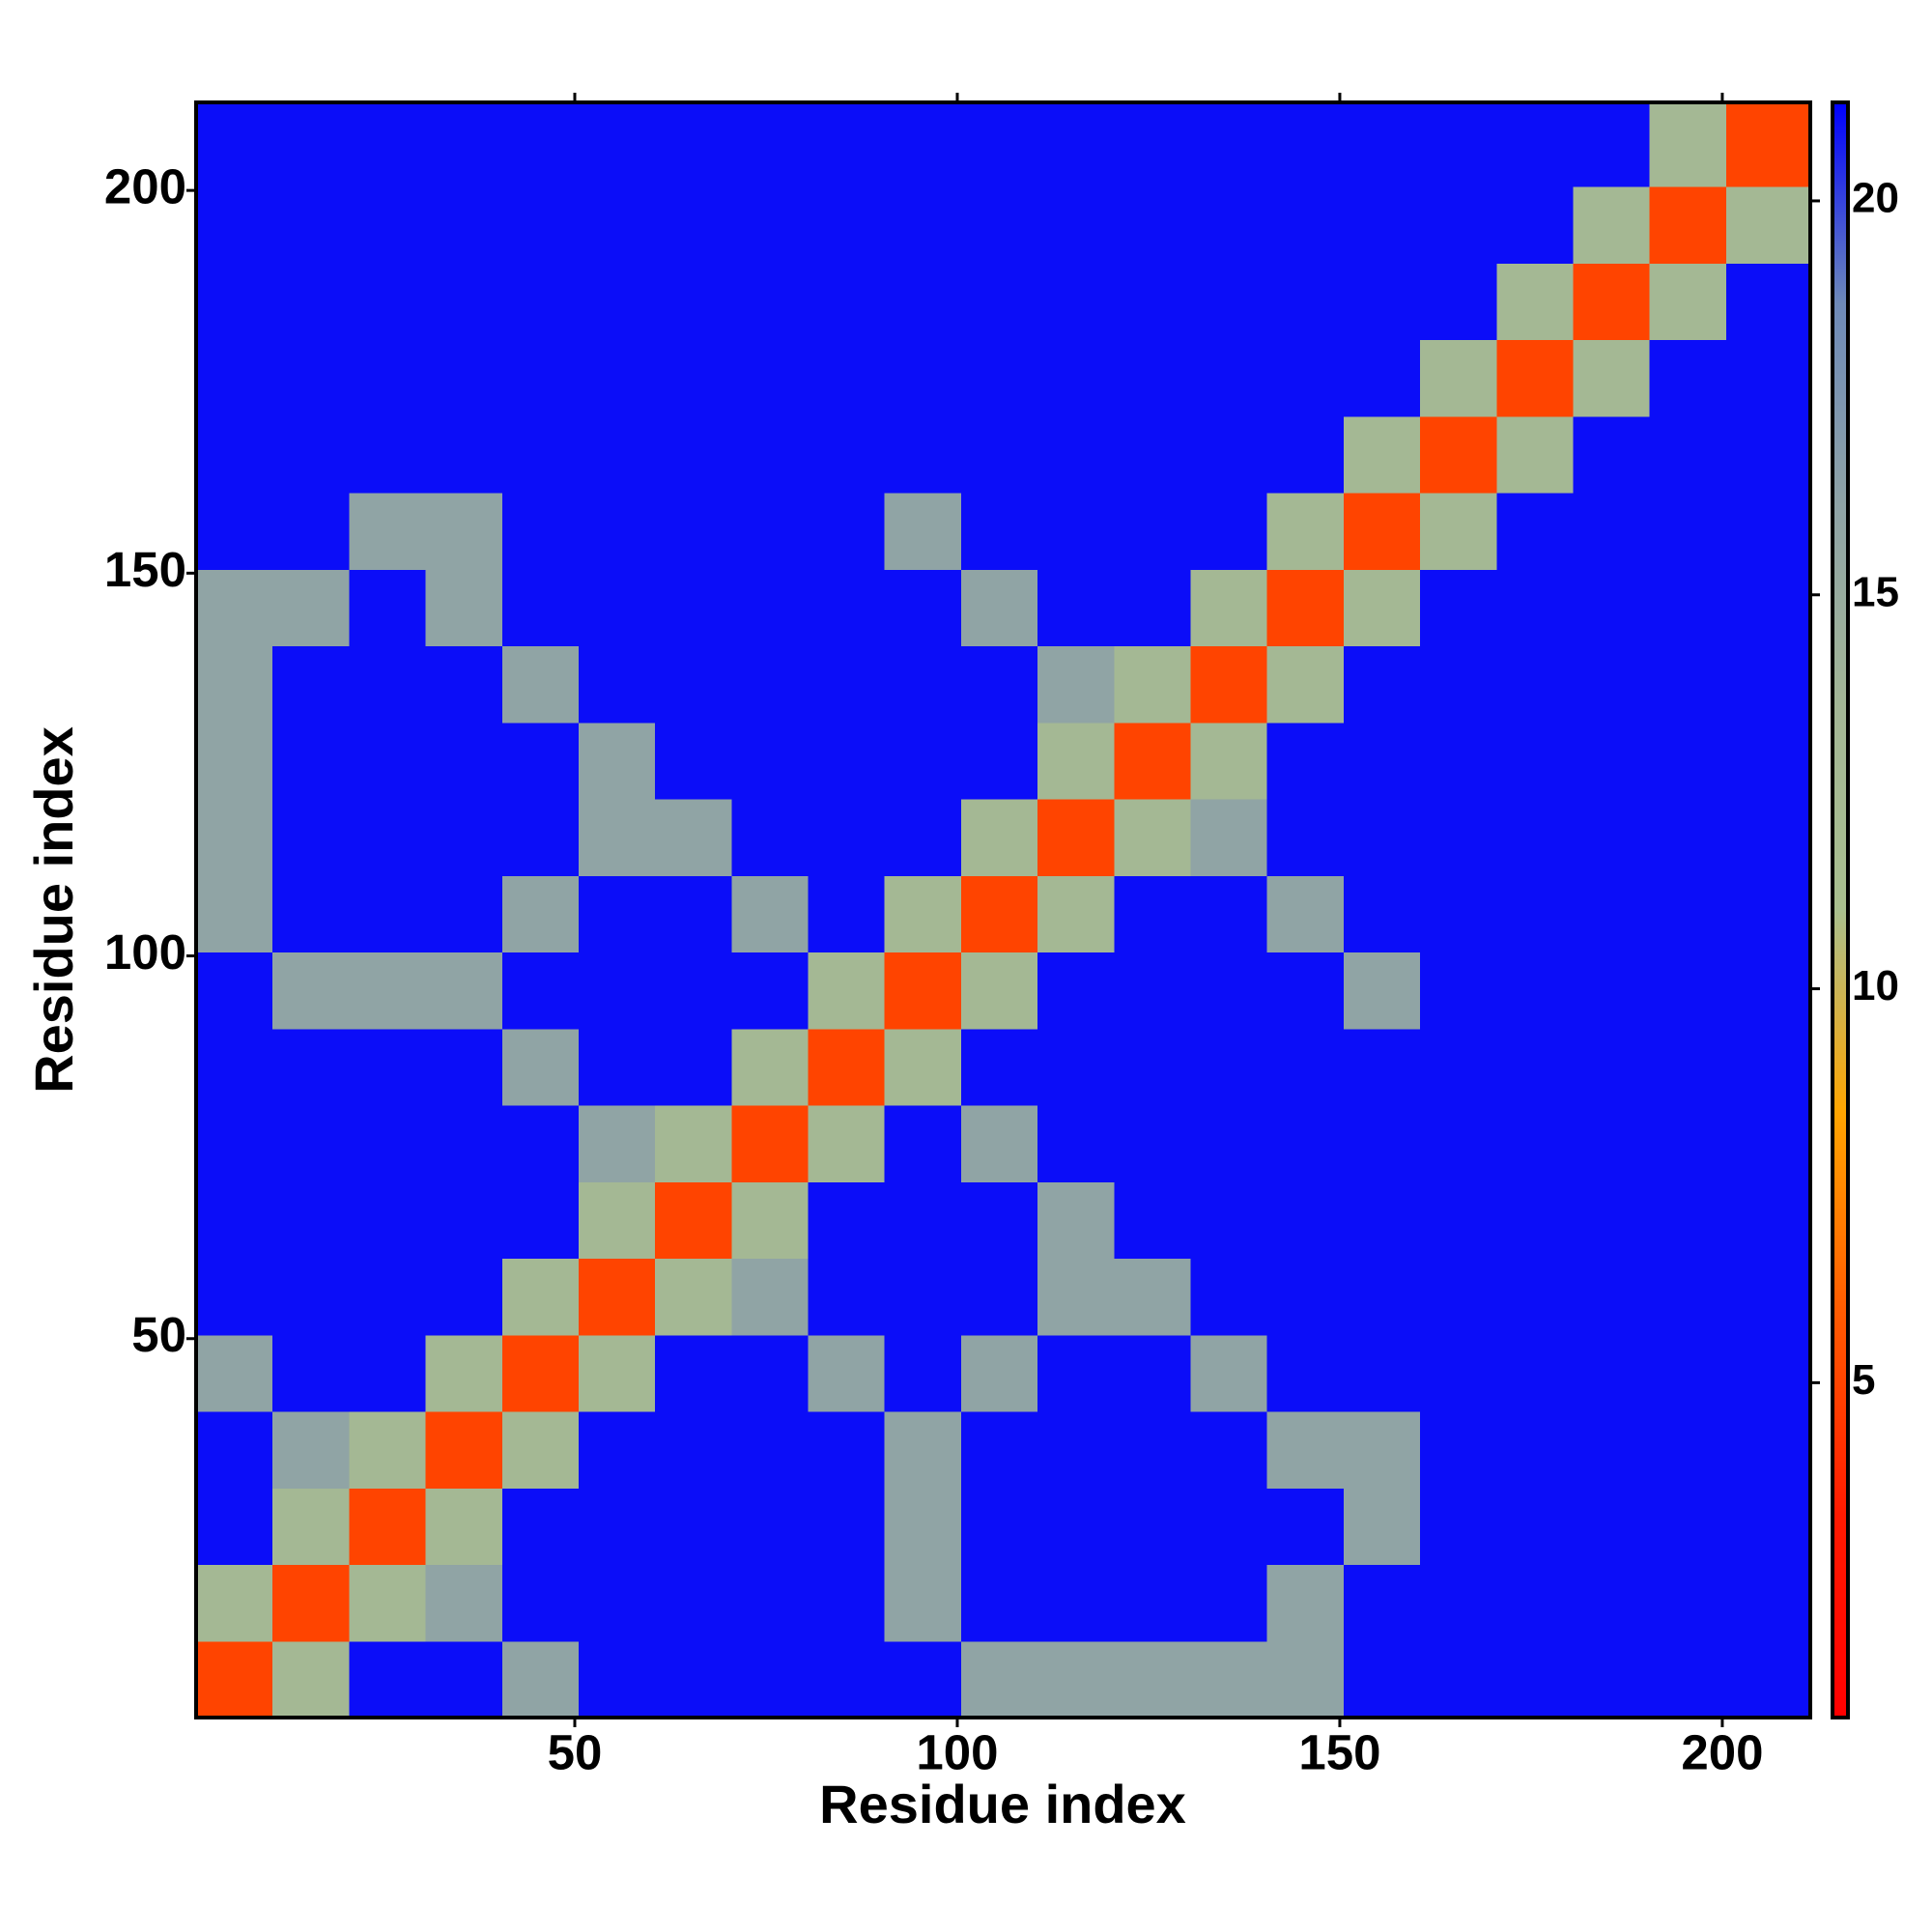 The width and height of the screenshot is (1932, 1932). Describe the element at coordinates (575, 1751) in the screenshot. I see `x-tick-label: 50` at that location.